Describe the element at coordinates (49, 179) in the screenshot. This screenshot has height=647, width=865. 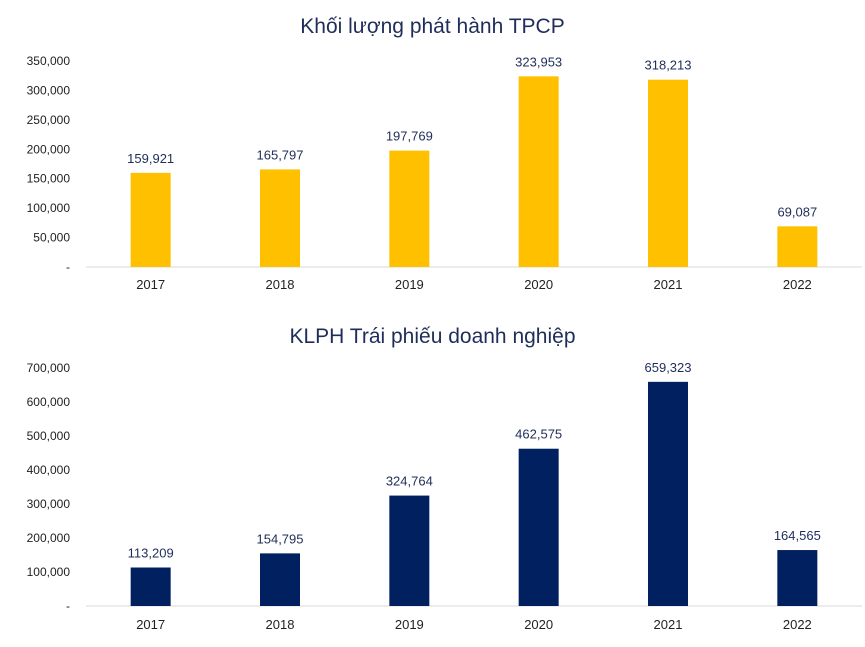
I see `y-tick-label: 150,000` at that location.